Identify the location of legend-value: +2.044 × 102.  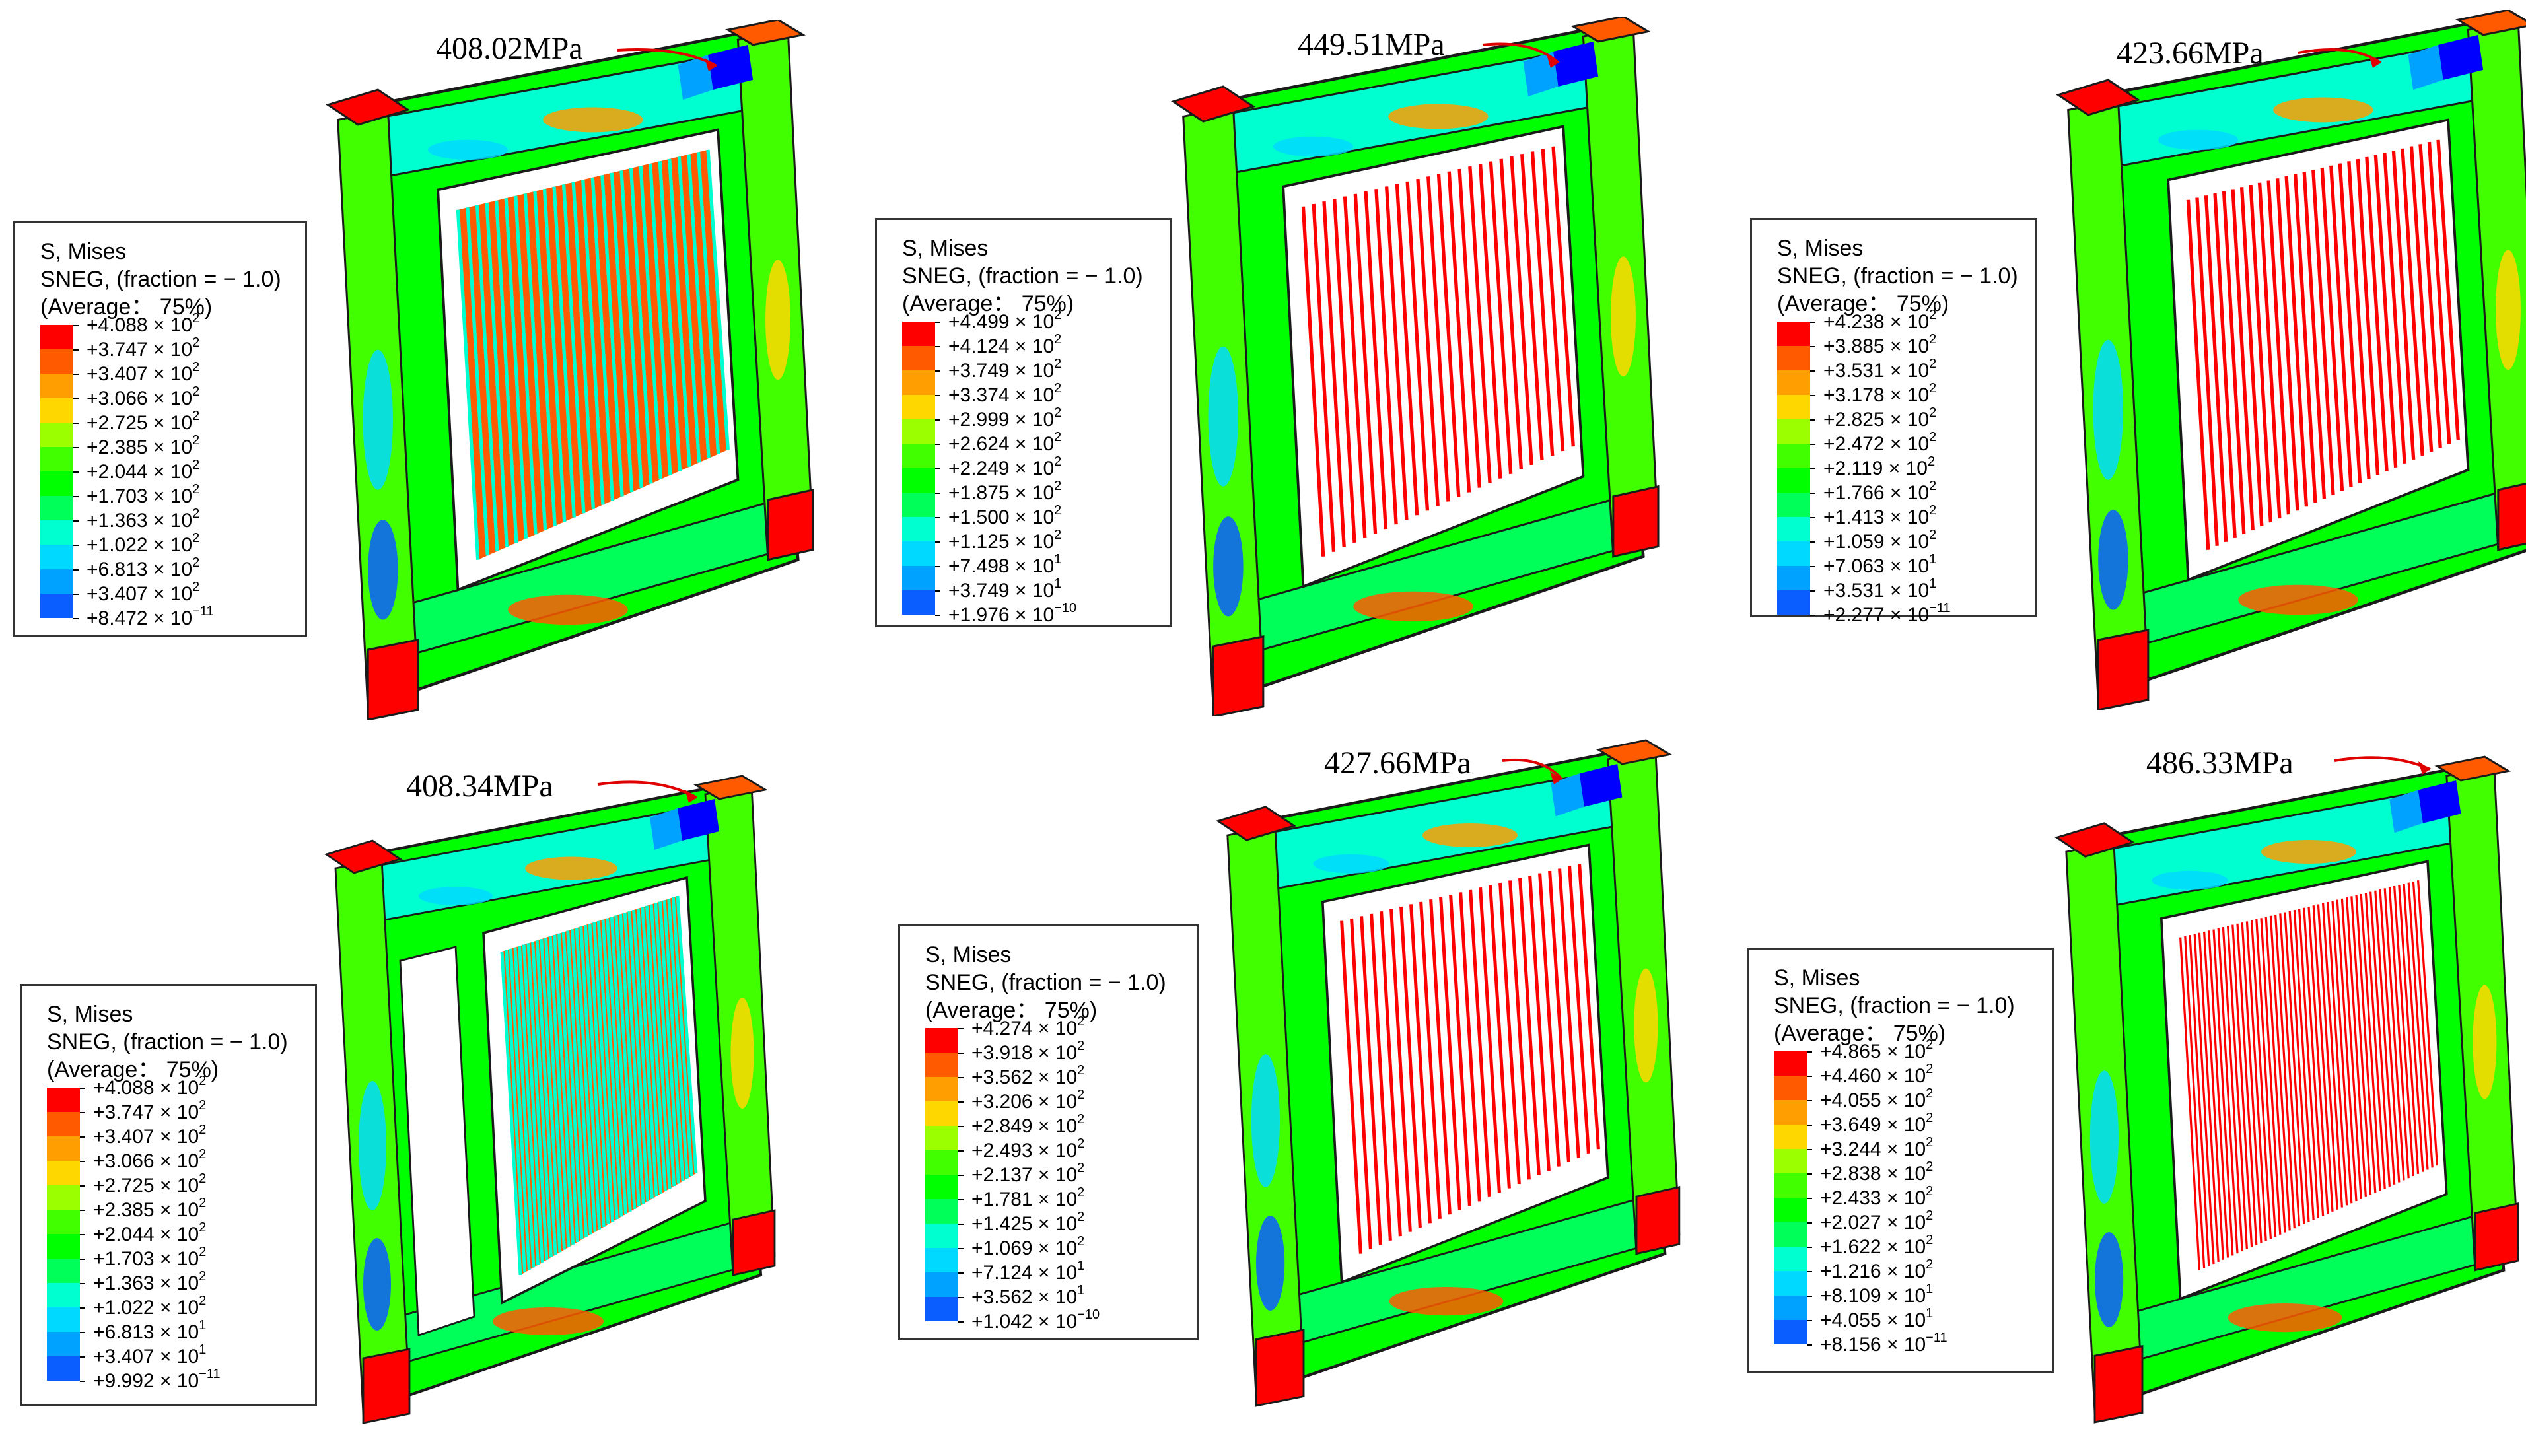
(150, 1232).